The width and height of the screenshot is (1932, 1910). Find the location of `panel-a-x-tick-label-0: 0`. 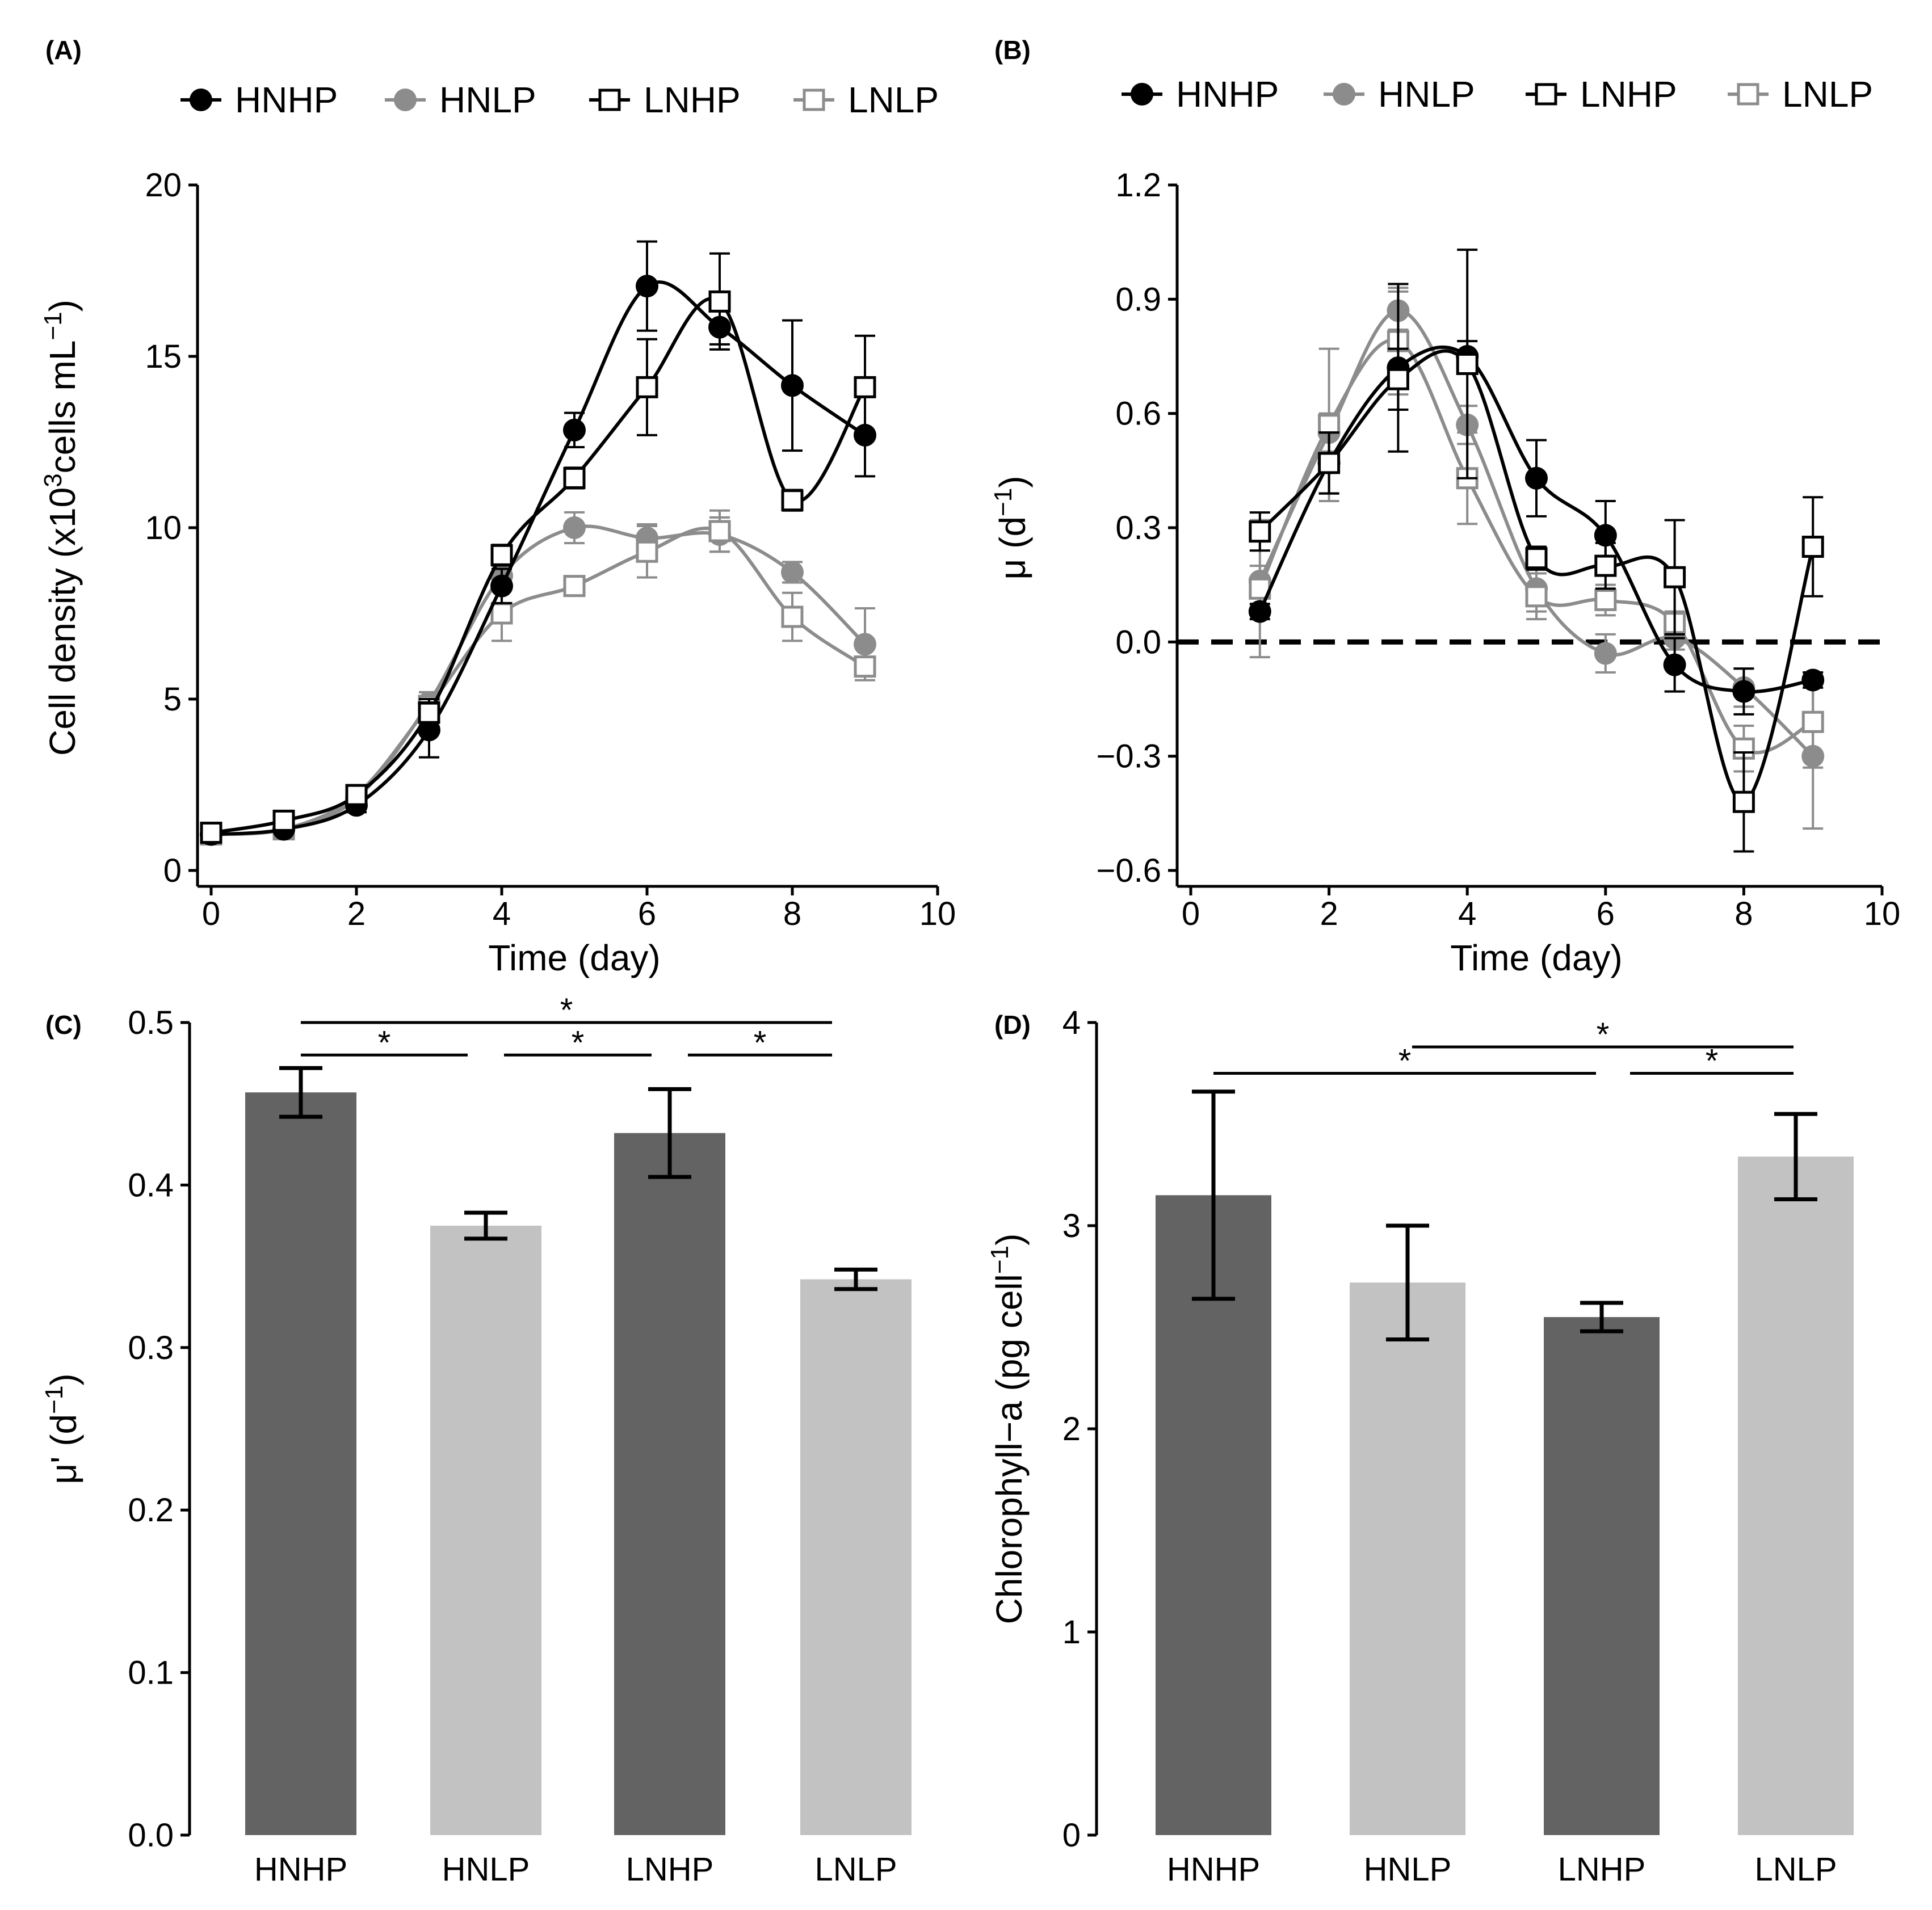

panel-a-x-tick-label-0: 0 is located at coordinates (211, 914).